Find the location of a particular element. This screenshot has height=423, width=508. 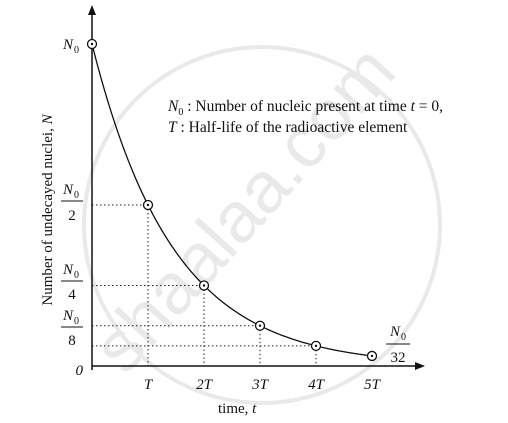

y-label-n0-over-2: N 0 2 is located at coordinates (72, 203).